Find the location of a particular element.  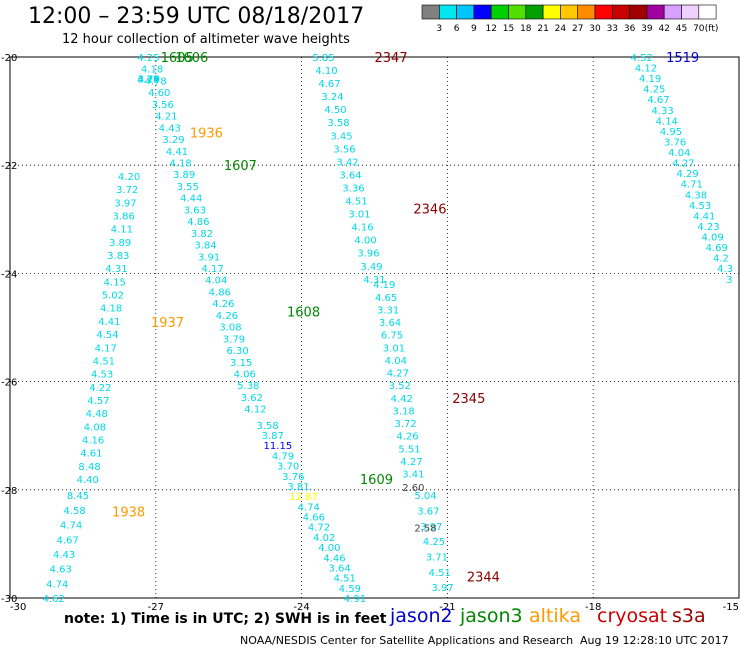

swh-value: 4.67 is located at coordinates (658, 100).